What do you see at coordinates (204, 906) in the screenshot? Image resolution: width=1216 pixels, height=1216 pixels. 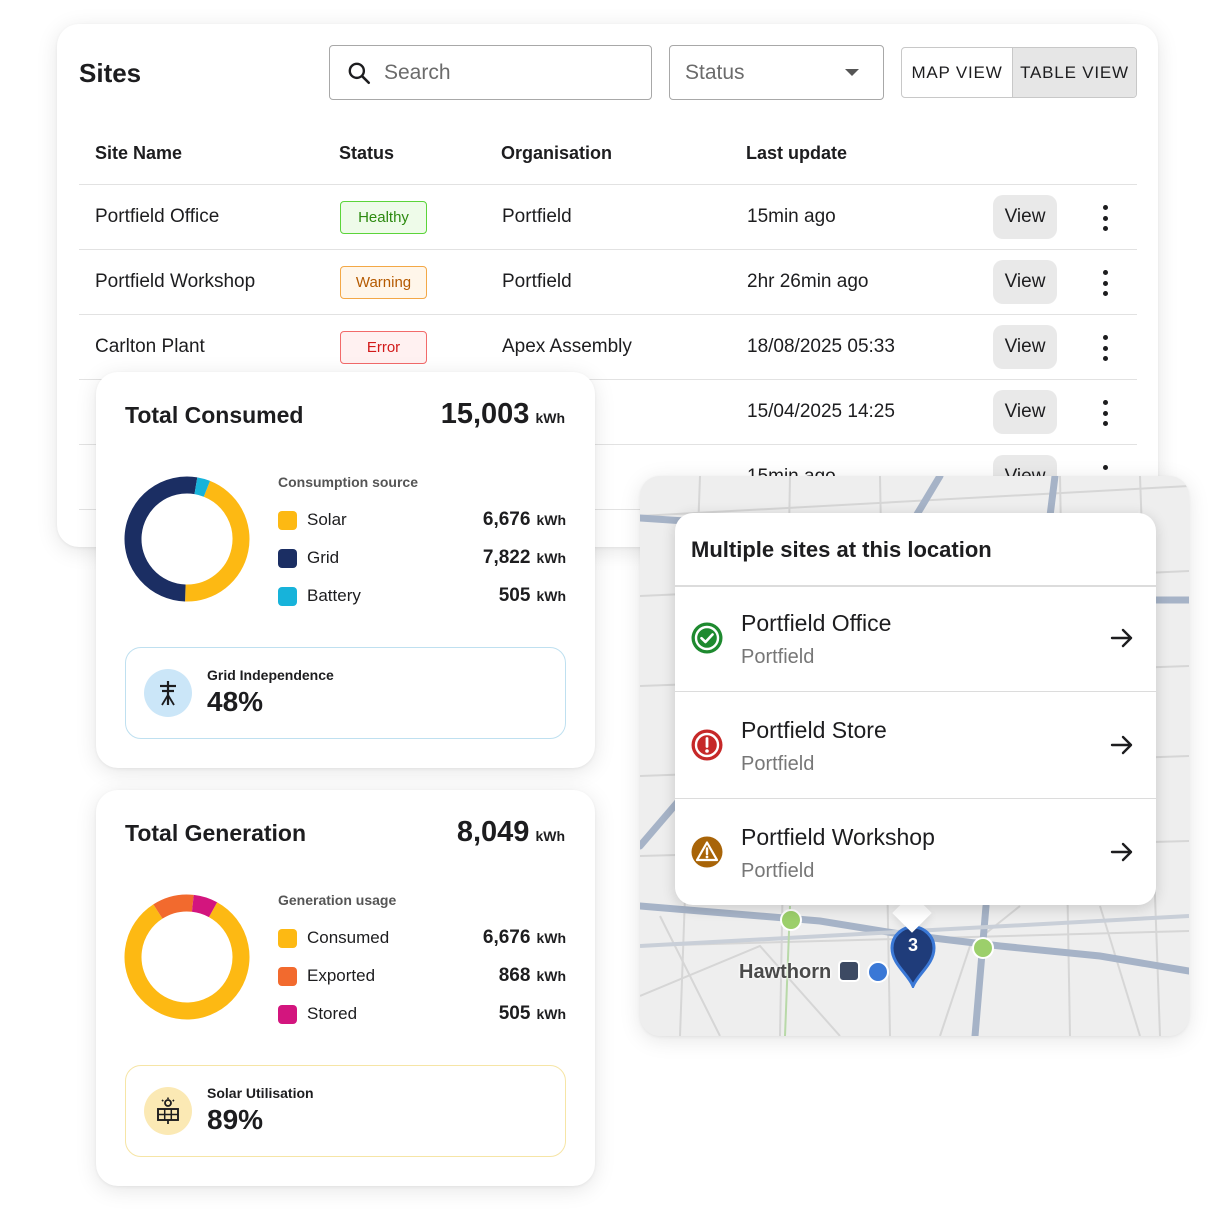 I see `donut-segment-stored` at bounding box center [204, 906].